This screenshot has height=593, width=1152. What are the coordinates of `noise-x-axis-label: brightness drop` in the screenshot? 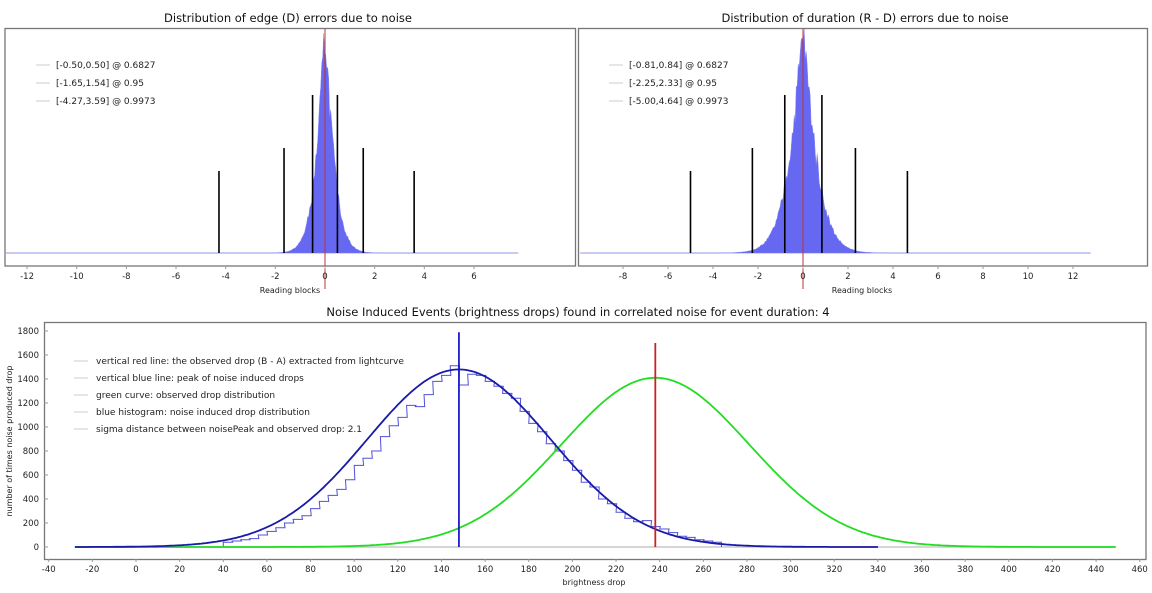 It's located at (594, 582).